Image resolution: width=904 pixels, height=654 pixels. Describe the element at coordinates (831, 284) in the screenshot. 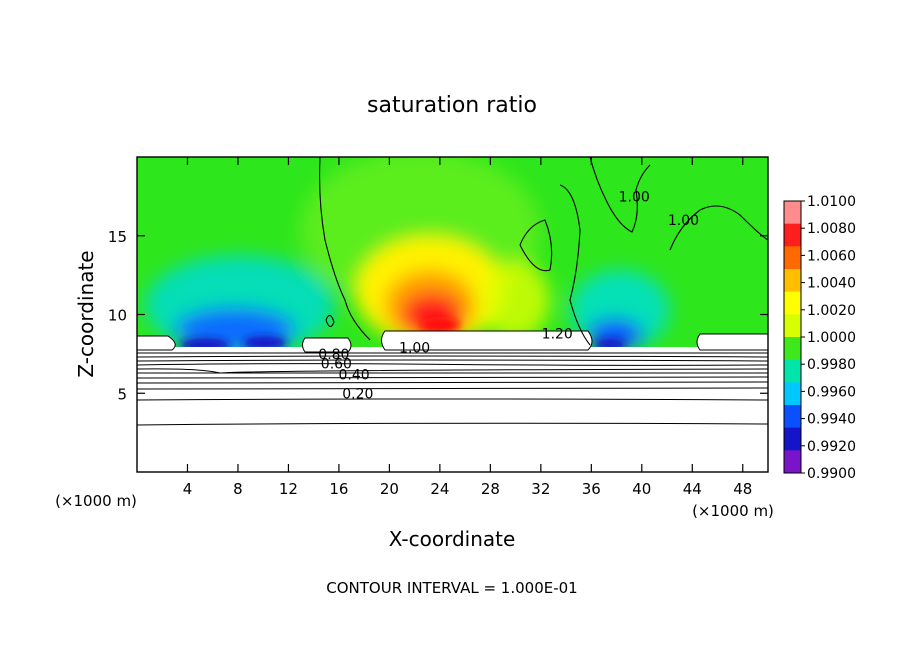

I see `colorbar-label: 1.0040` at that location.